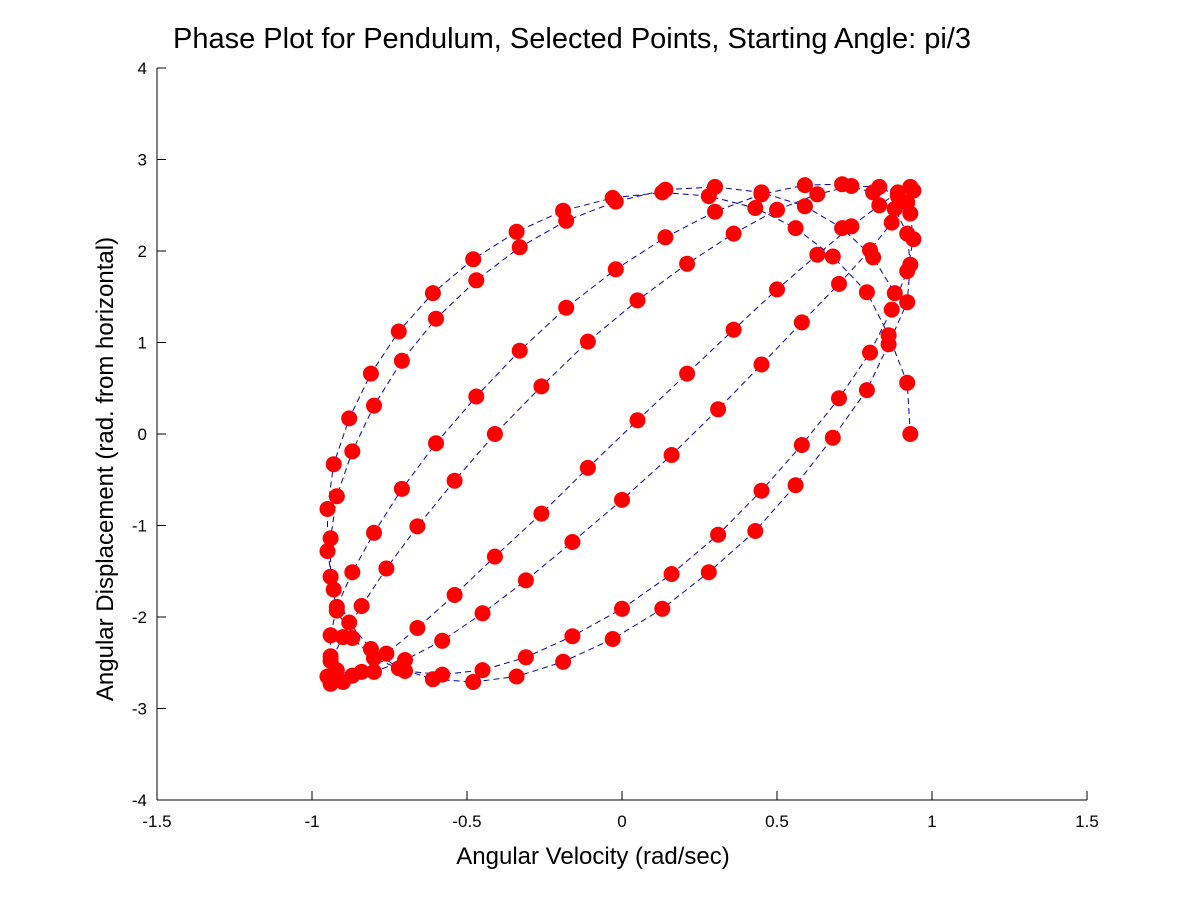 The width and height of the screenshot is (1200, 900). I want to click on y-tick-label: -4, so click(139, 800).